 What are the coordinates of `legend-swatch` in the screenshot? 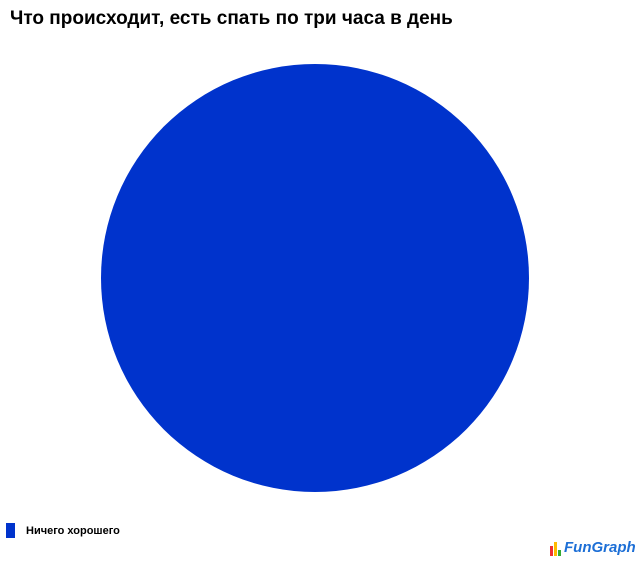 It's located at (10, 530).